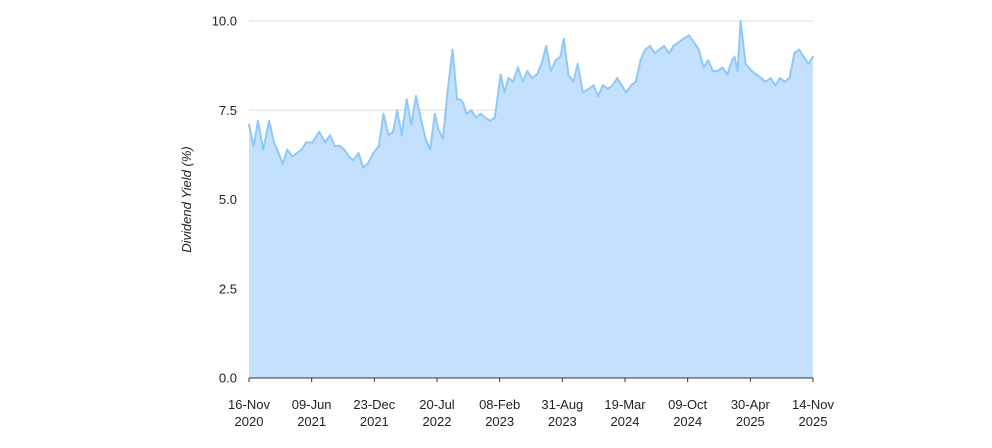  Describe the element at coordinates (562, 404) in the screenshot. I see `x-tick-label-date: 31-Aug` at that location.